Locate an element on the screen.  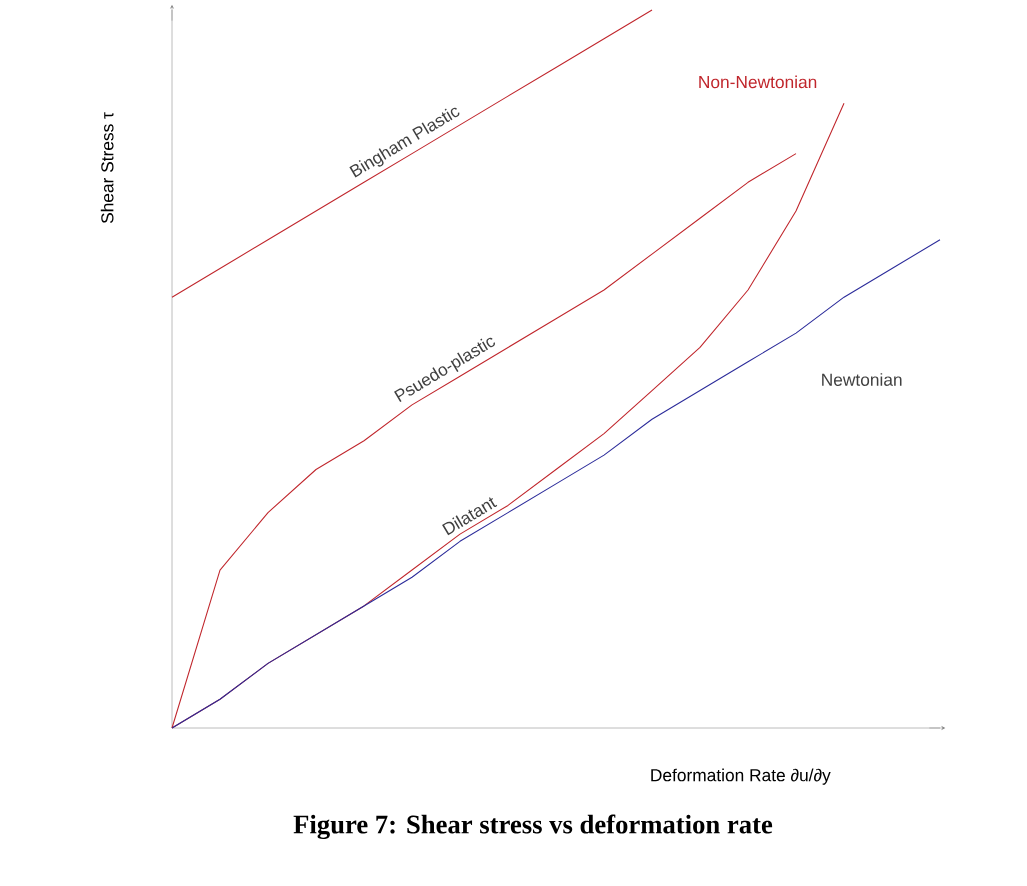
y-axis-title: Shear Stress τ is located at coordinates (107, 168).